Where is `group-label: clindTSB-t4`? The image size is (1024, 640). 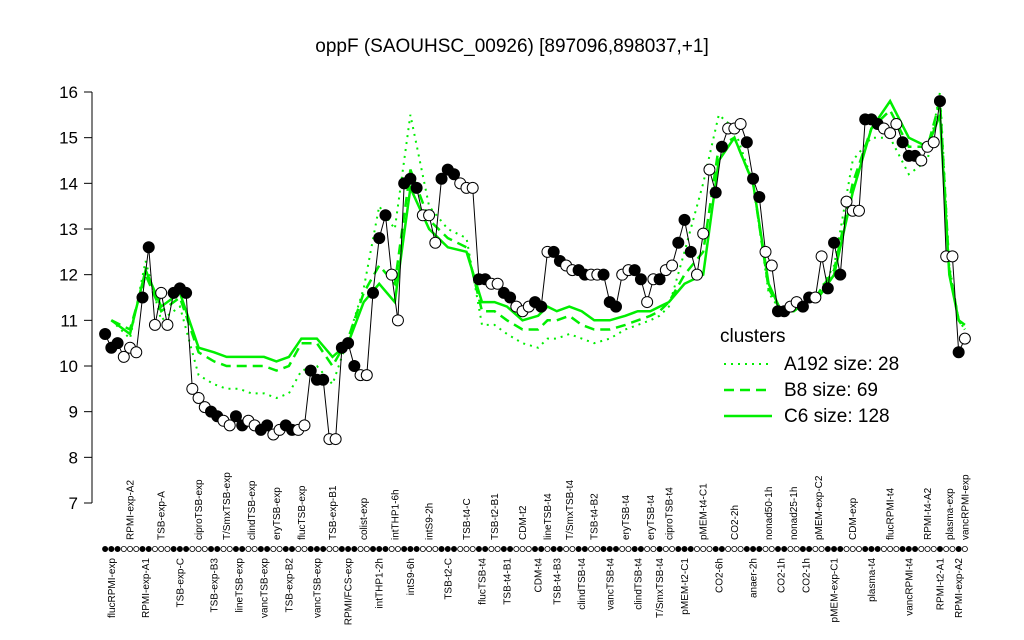 group-label: clindTSB-t4 is located at coordinates (638, 584).